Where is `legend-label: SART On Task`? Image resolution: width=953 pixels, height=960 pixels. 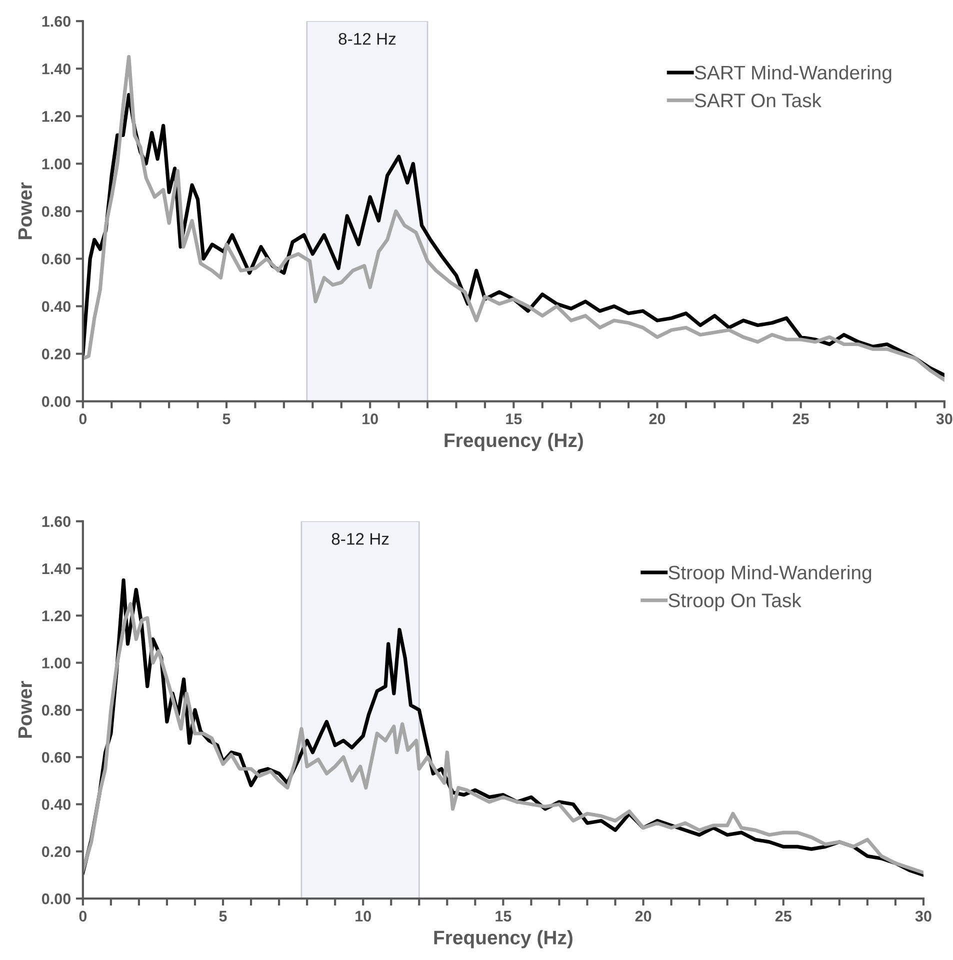 legend-label: SART On Task is located at coordinates (758, 100).